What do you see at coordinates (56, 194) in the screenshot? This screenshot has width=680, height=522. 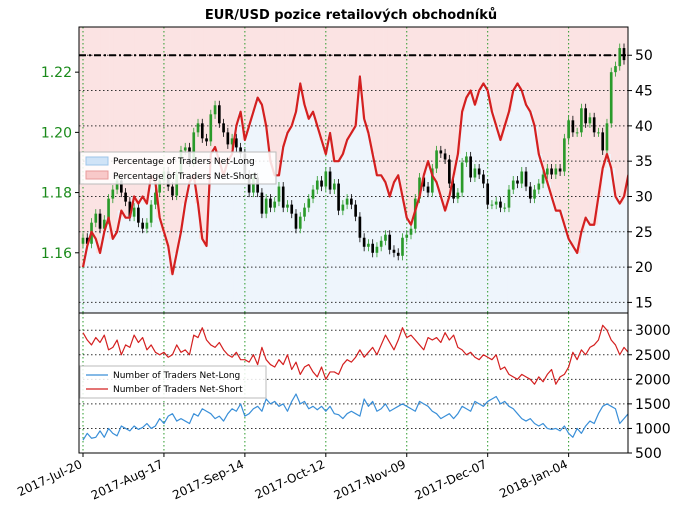 I see `left-axis-tick-label: 1.18` at bounding box center [56, 194].